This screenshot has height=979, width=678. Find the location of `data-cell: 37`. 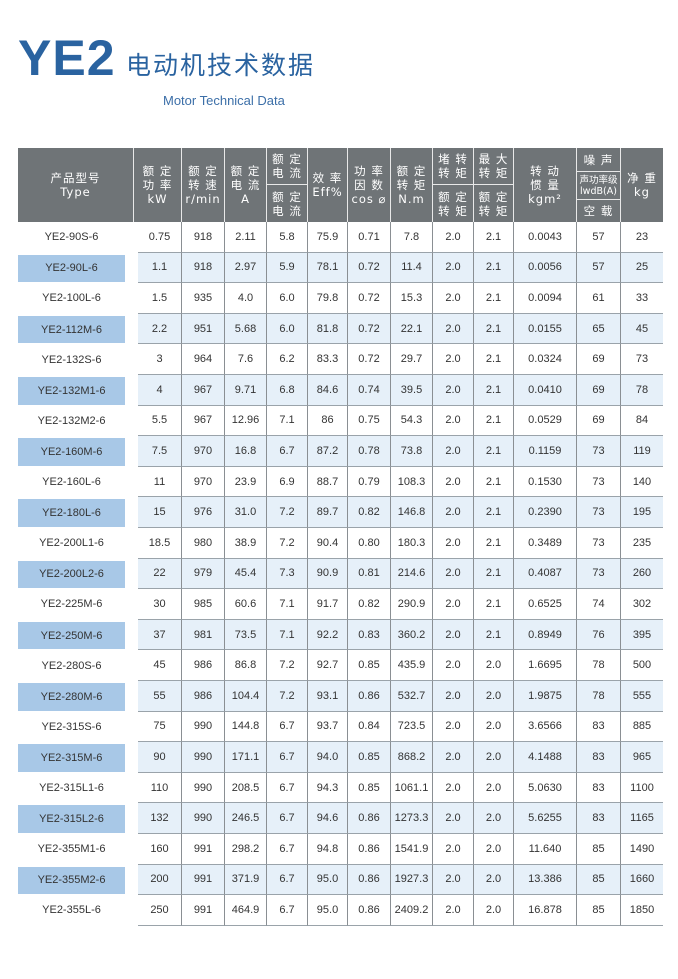

data-cell: 37 is located at coordinates (160, 635).